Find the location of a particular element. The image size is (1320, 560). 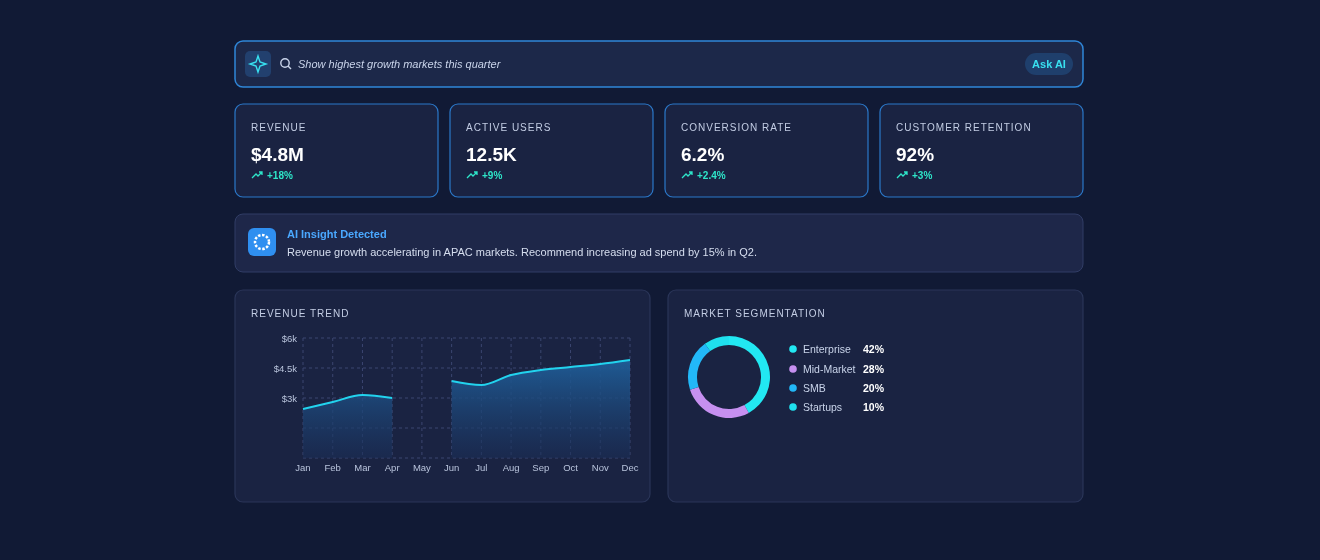

x-tick-label: Sep is located at coordinates (541, 467).